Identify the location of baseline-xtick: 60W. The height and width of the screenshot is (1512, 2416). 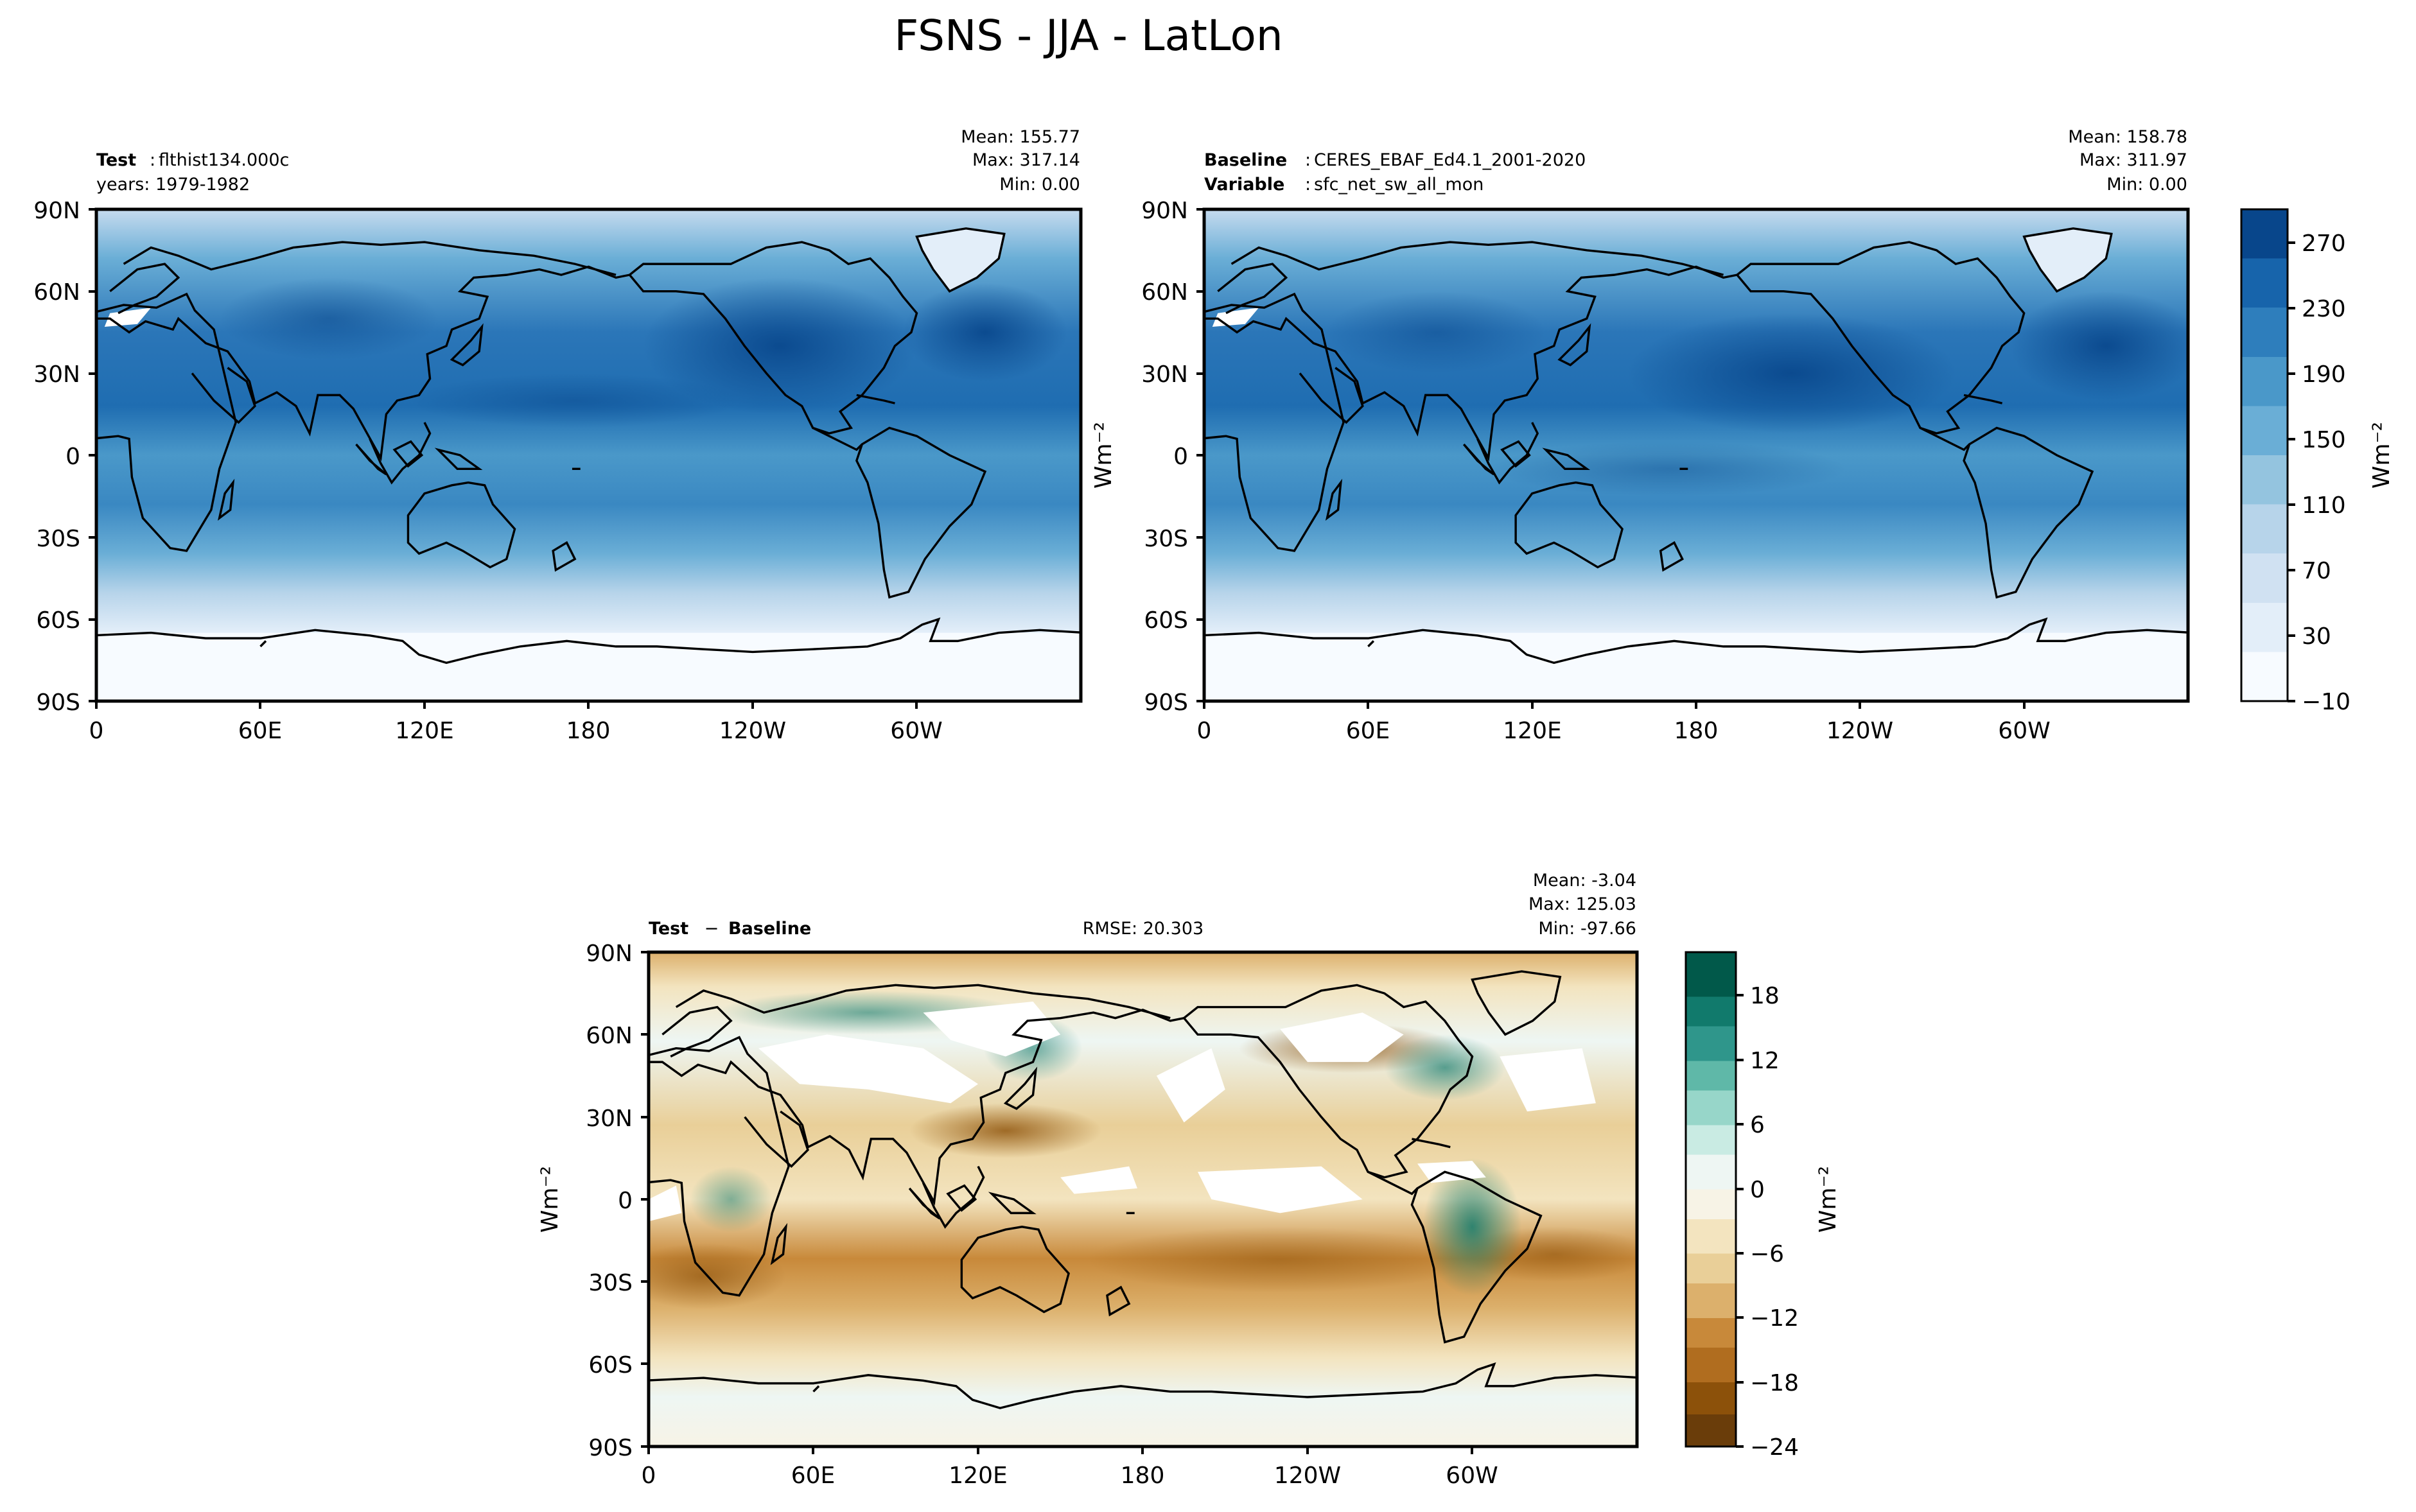
(2024, 731).